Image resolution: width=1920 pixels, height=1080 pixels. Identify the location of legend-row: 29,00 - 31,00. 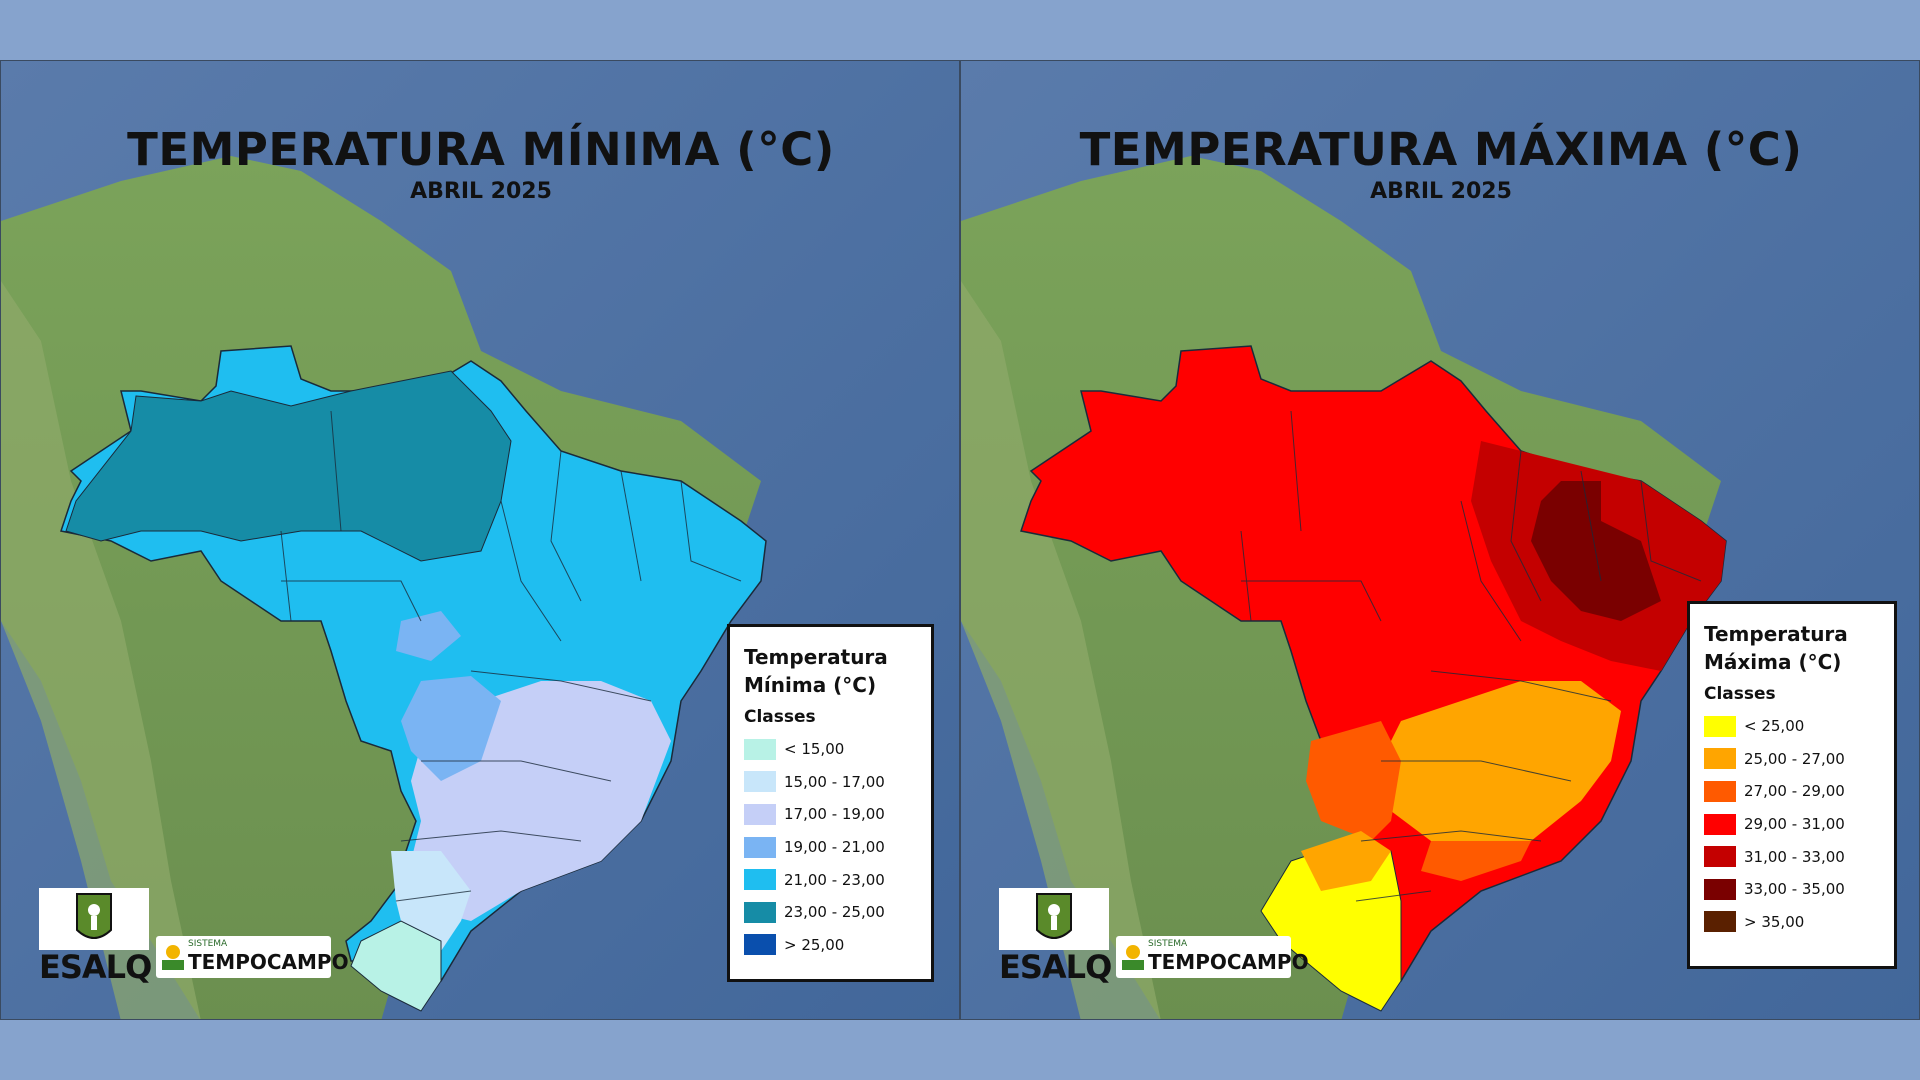
(1792, 824).